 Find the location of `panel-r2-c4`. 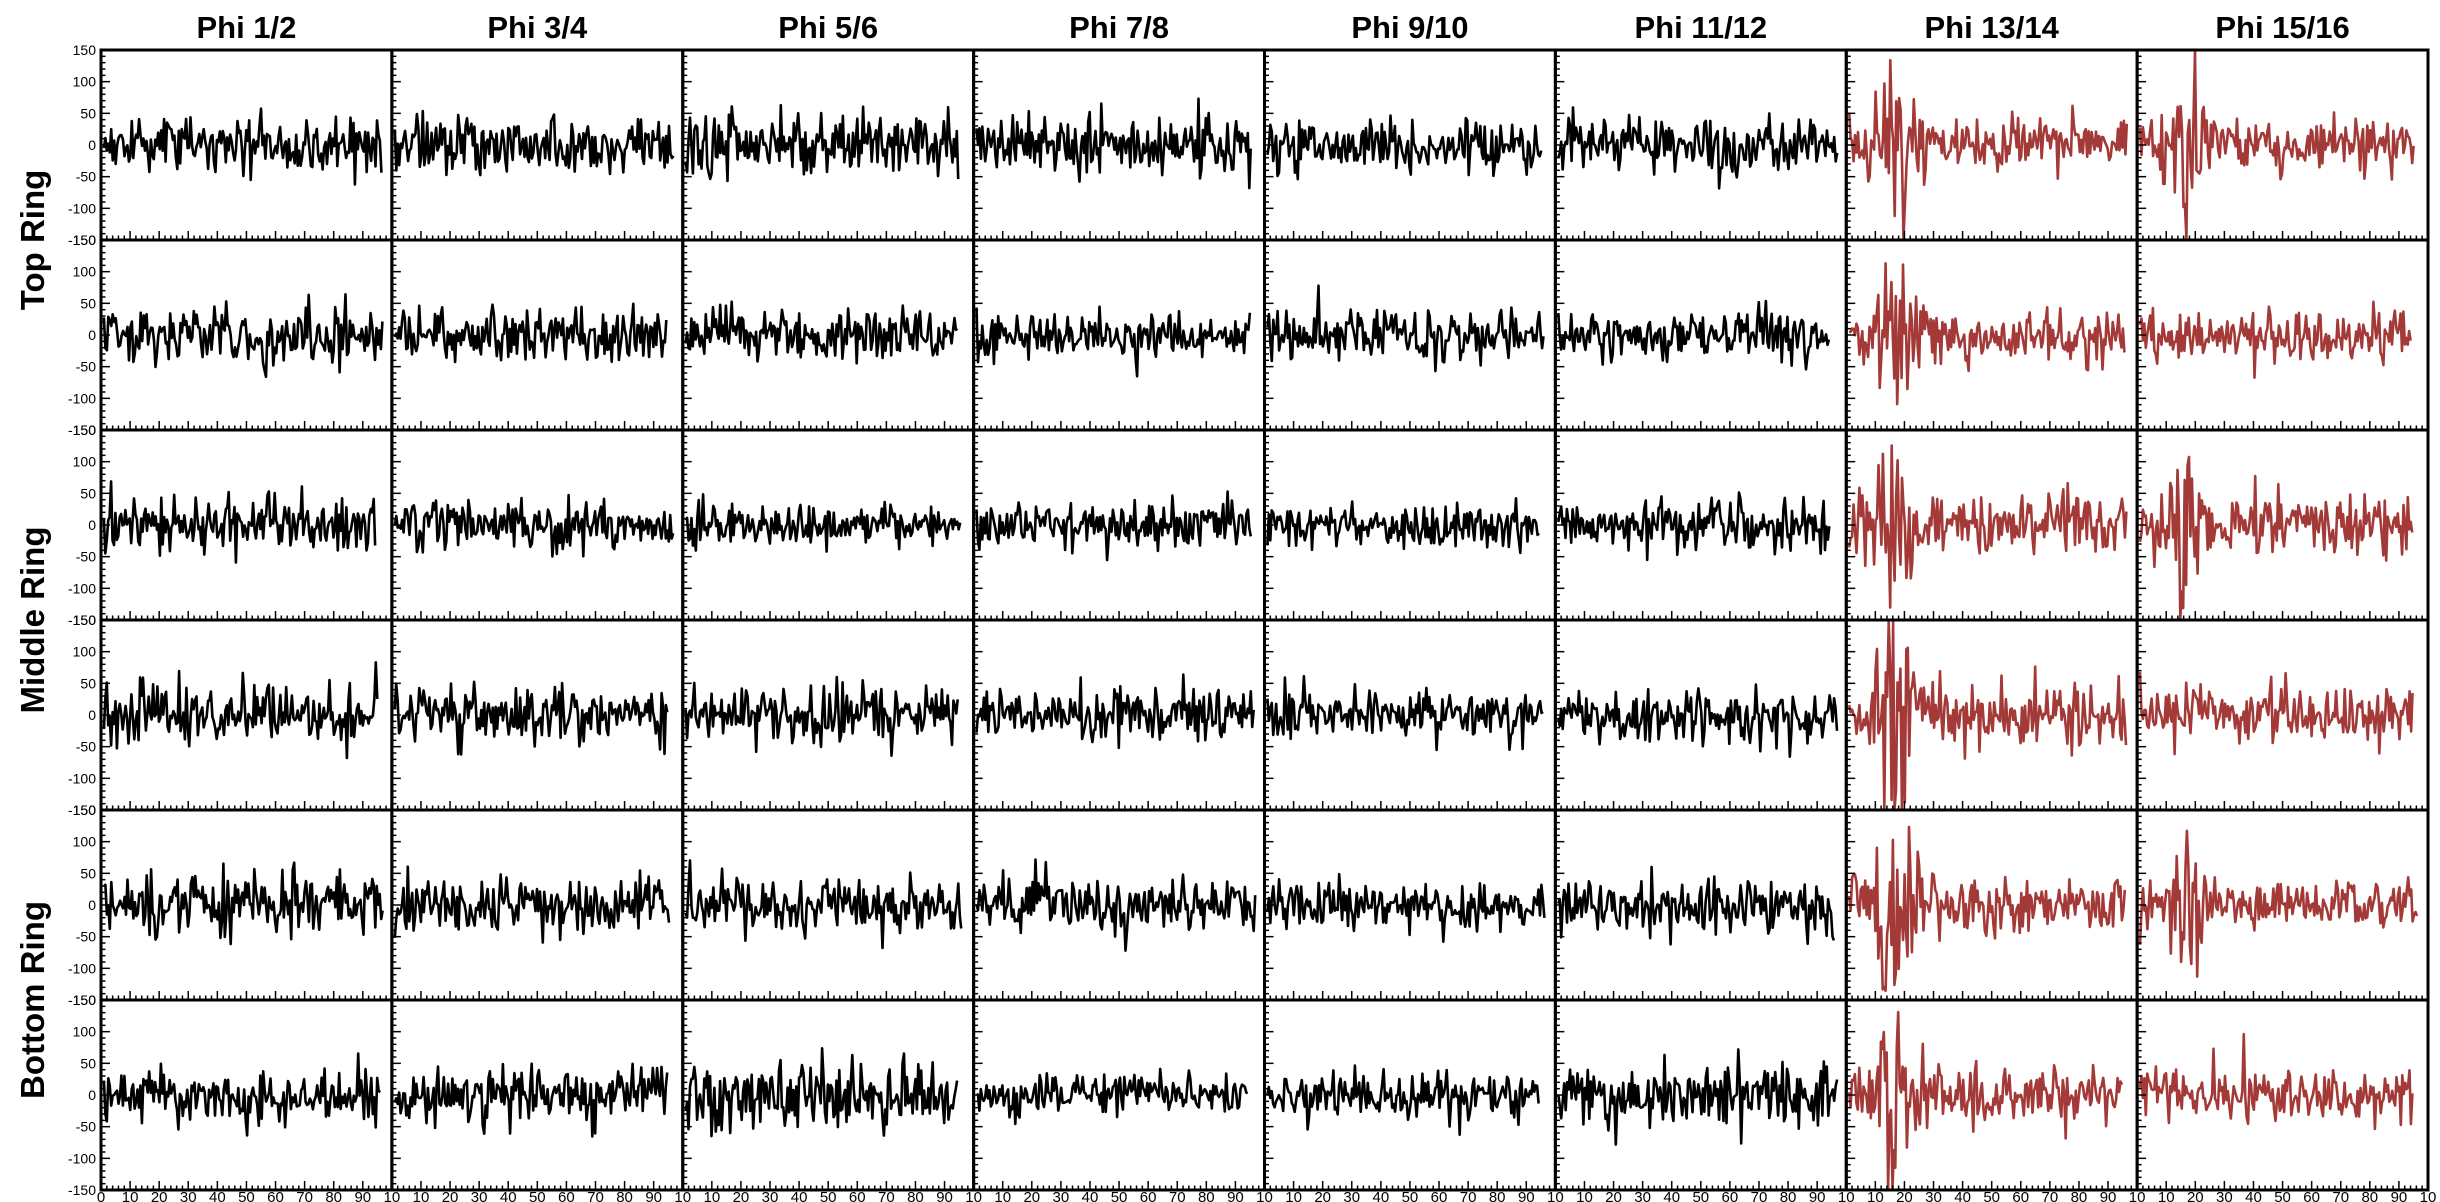

panel-r2-c4 is located at coordinates (1119, 335).